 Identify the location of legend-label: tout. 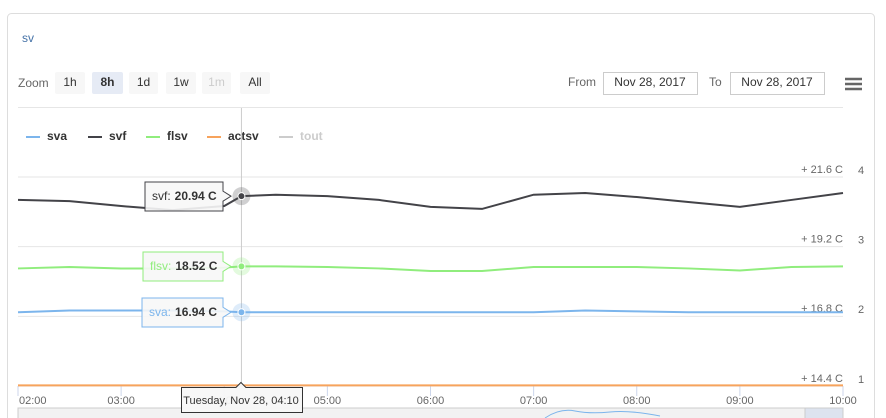
(311, 136).